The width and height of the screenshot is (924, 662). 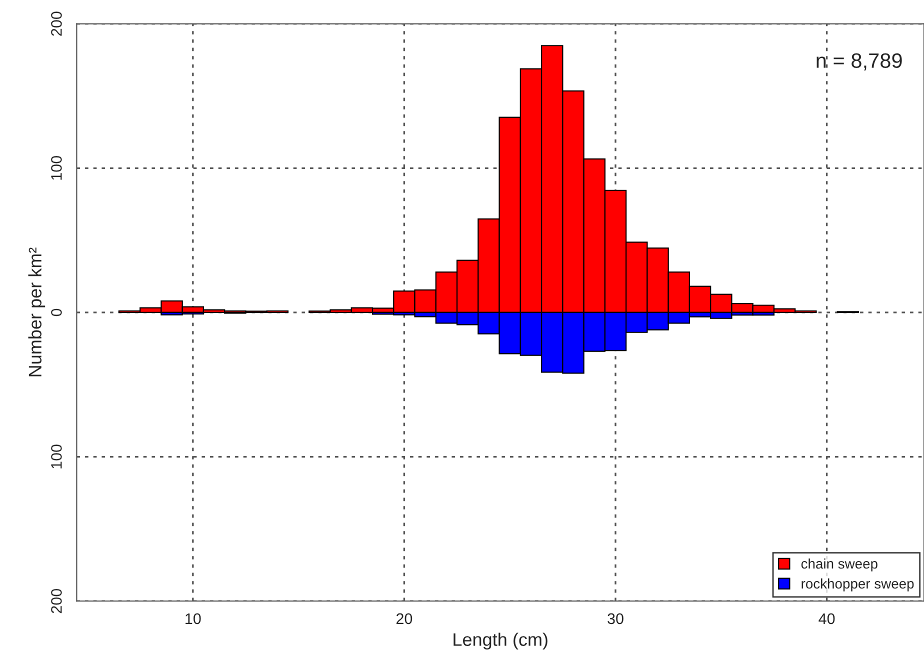 I want to click on annotation: n = 8,789, so click(x=859, y=61).